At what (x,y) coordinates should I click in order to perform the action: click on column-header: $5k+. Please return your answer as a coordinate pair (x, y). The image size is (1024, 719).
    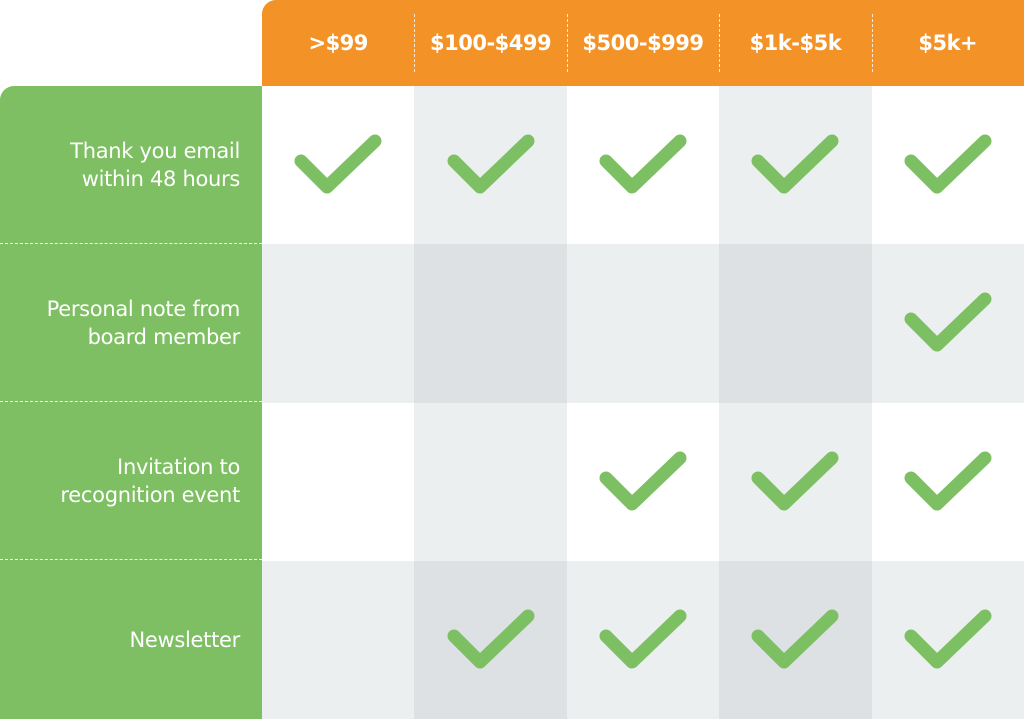
    Looking at the image, I should click on (947, 43).